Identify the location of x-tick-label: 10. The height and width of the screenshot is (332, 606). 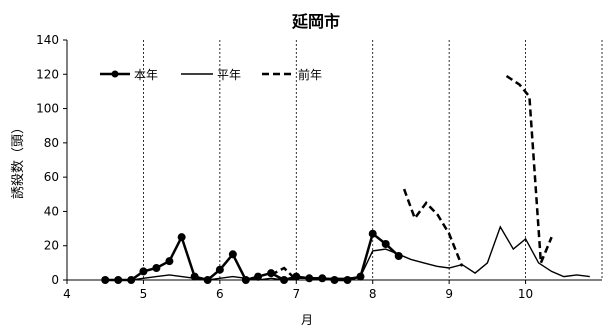
(525, 294).